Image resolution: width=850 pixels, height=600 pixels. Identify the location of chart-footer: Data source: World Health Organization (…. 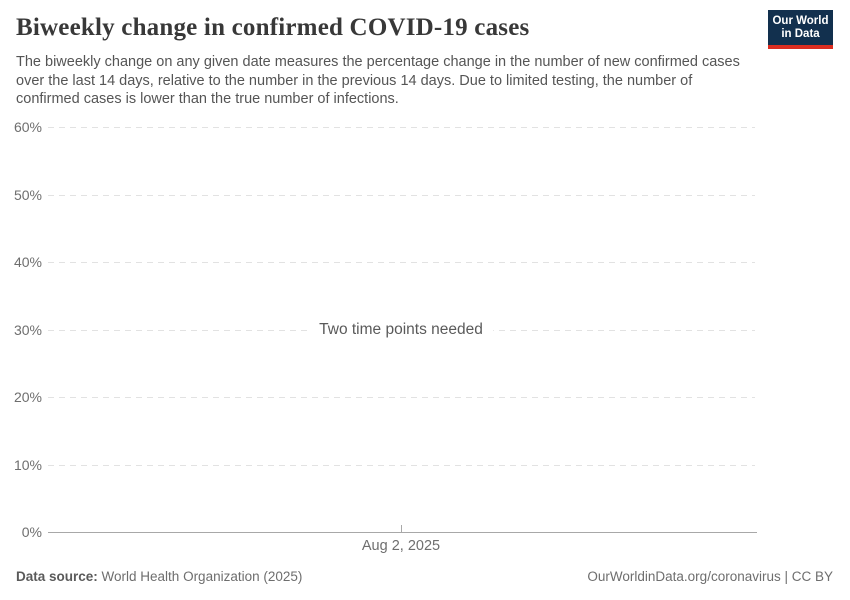
(424, 576).